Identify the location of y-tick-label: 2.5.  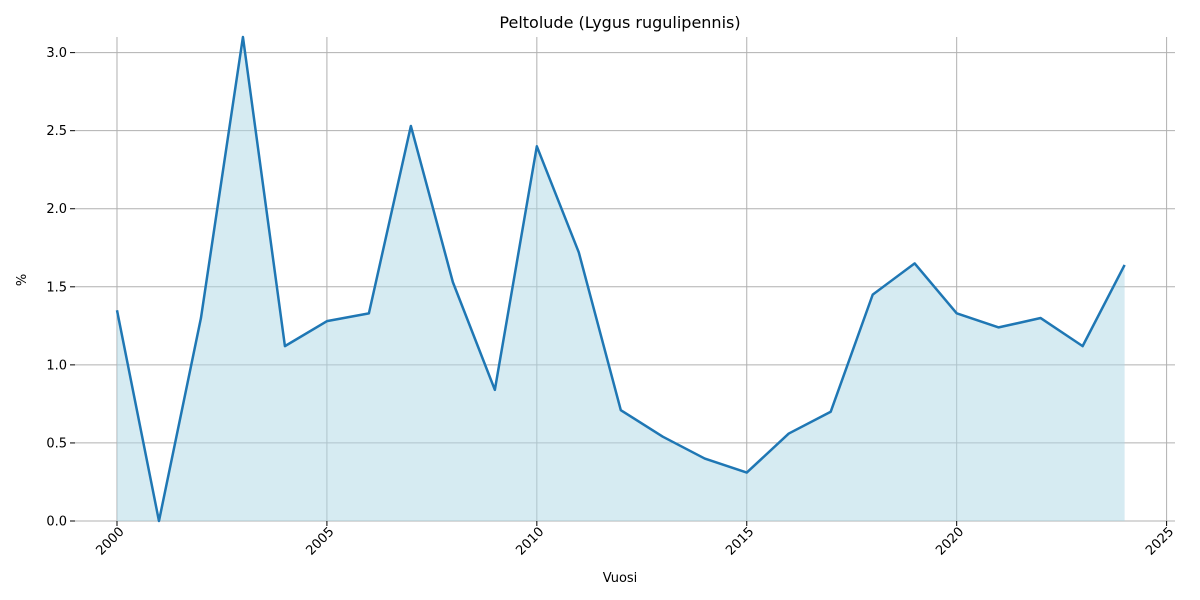
(56, 131).